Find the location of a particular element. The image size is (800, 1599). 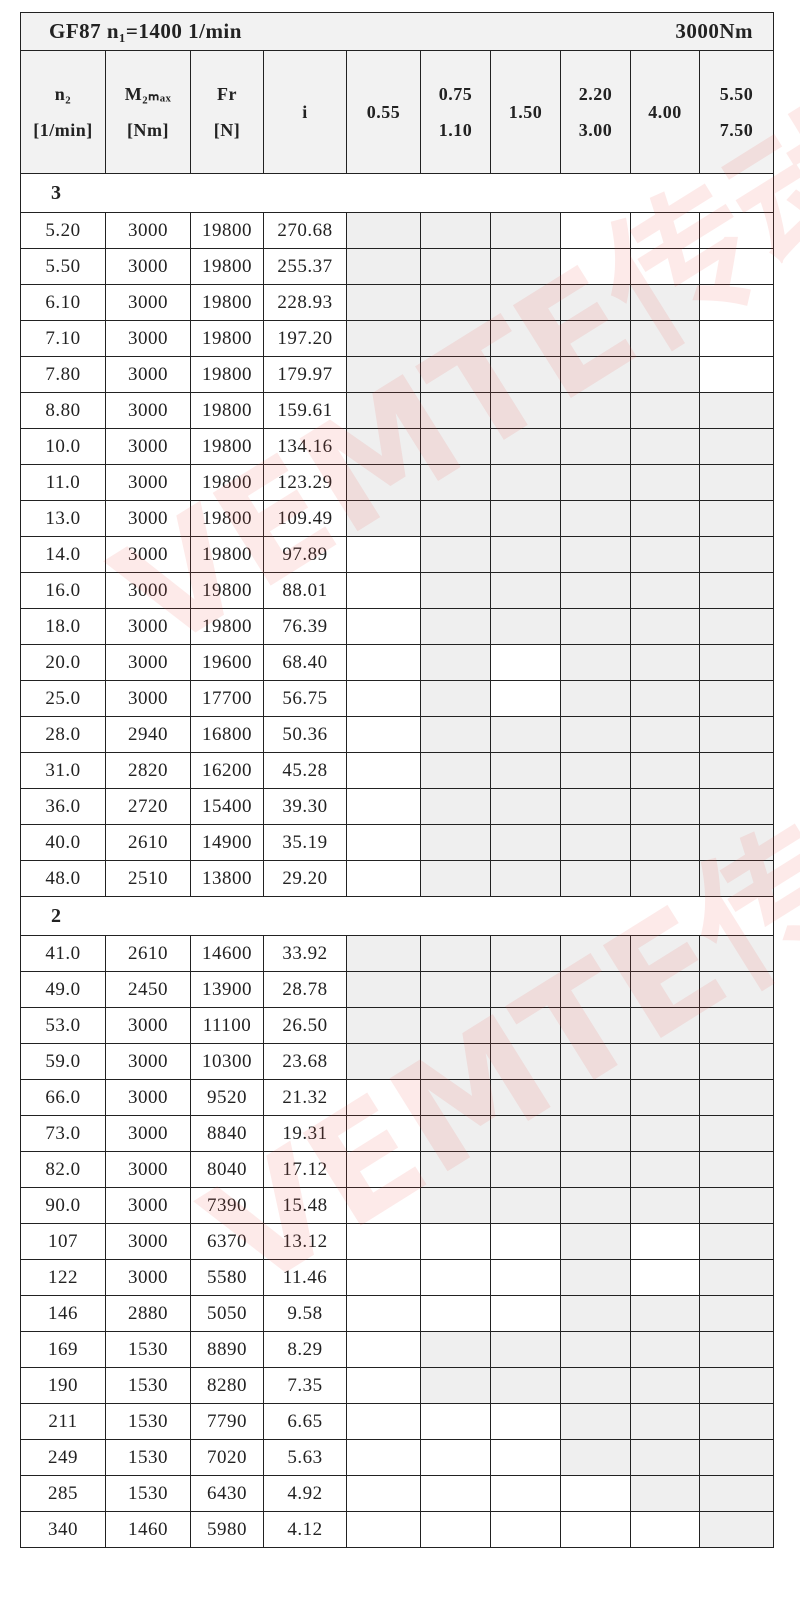

header-cell: 5.50 7.50 is located at coordinates (736, 112).